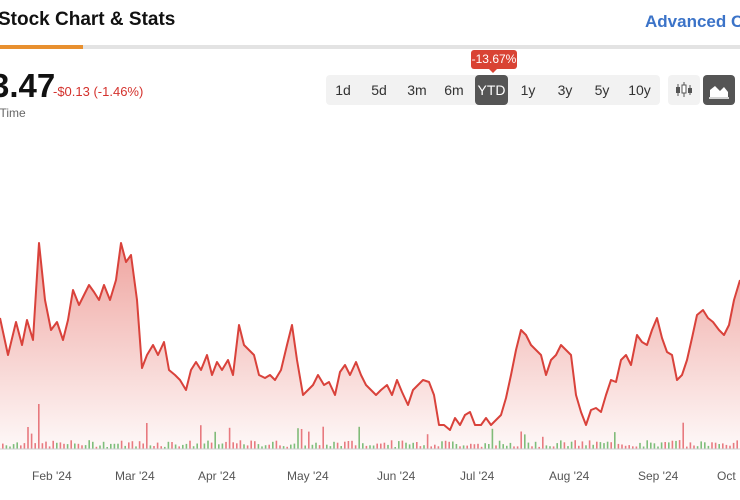  What do you see at coordinates (565, 90) in the screenshot?
I see `range-button-3y: 3y` at bounding box center [565, 90].